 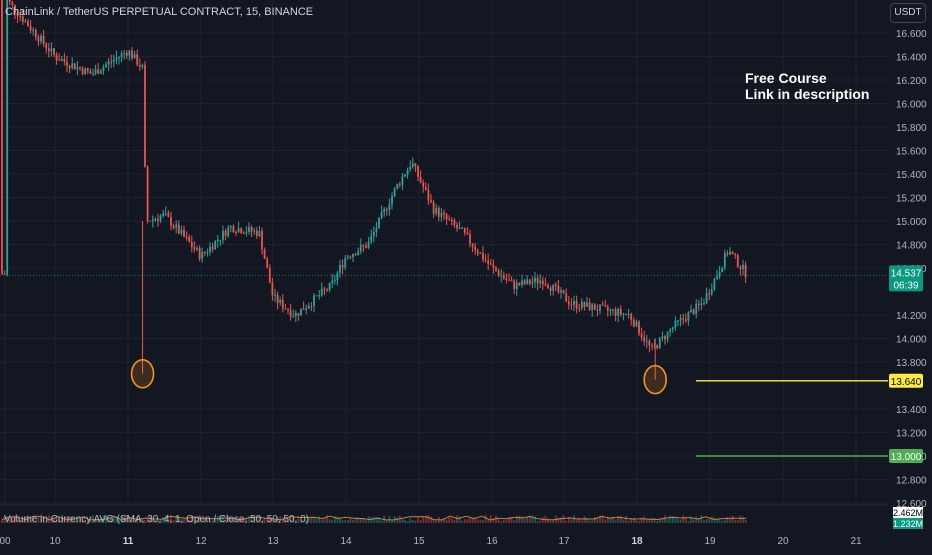 I want to click on currency-button: USDT, so click(x=908, y=13).